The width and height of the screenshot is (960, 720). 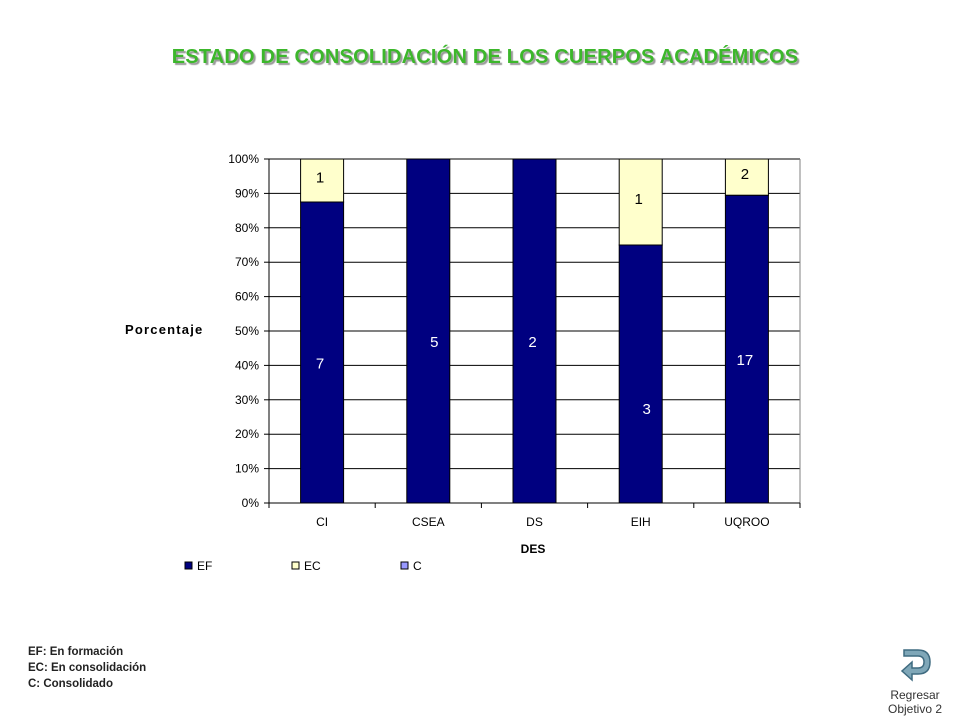 I want to click on back-label-line1: Regresar, so click(x=915, y=695).